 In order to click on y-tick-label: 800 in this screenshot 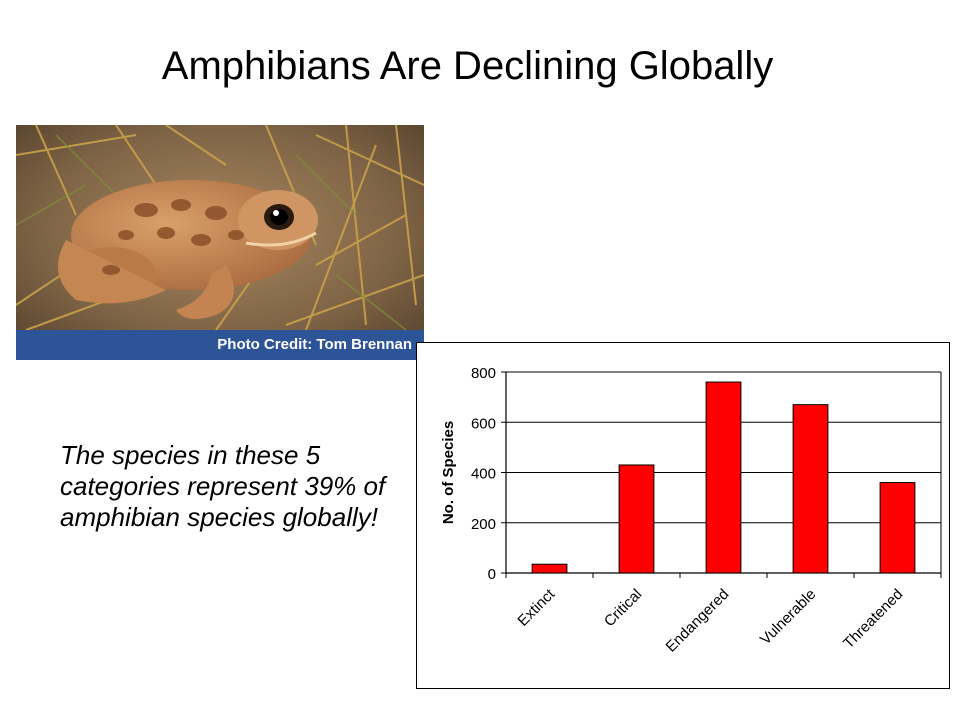, I will do `click(483, 373)`.